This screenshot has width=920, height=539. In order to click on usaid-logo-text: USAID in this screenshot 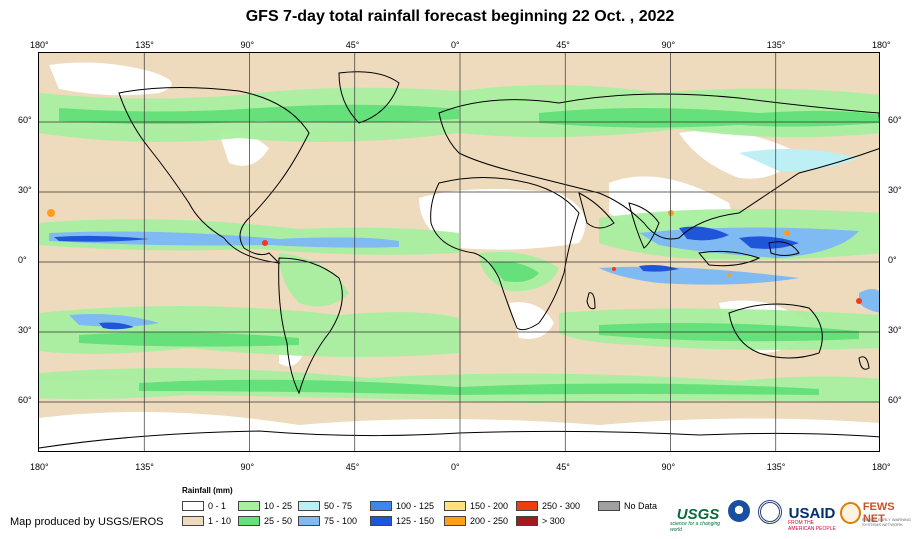, I will do `click(812, 513)`.